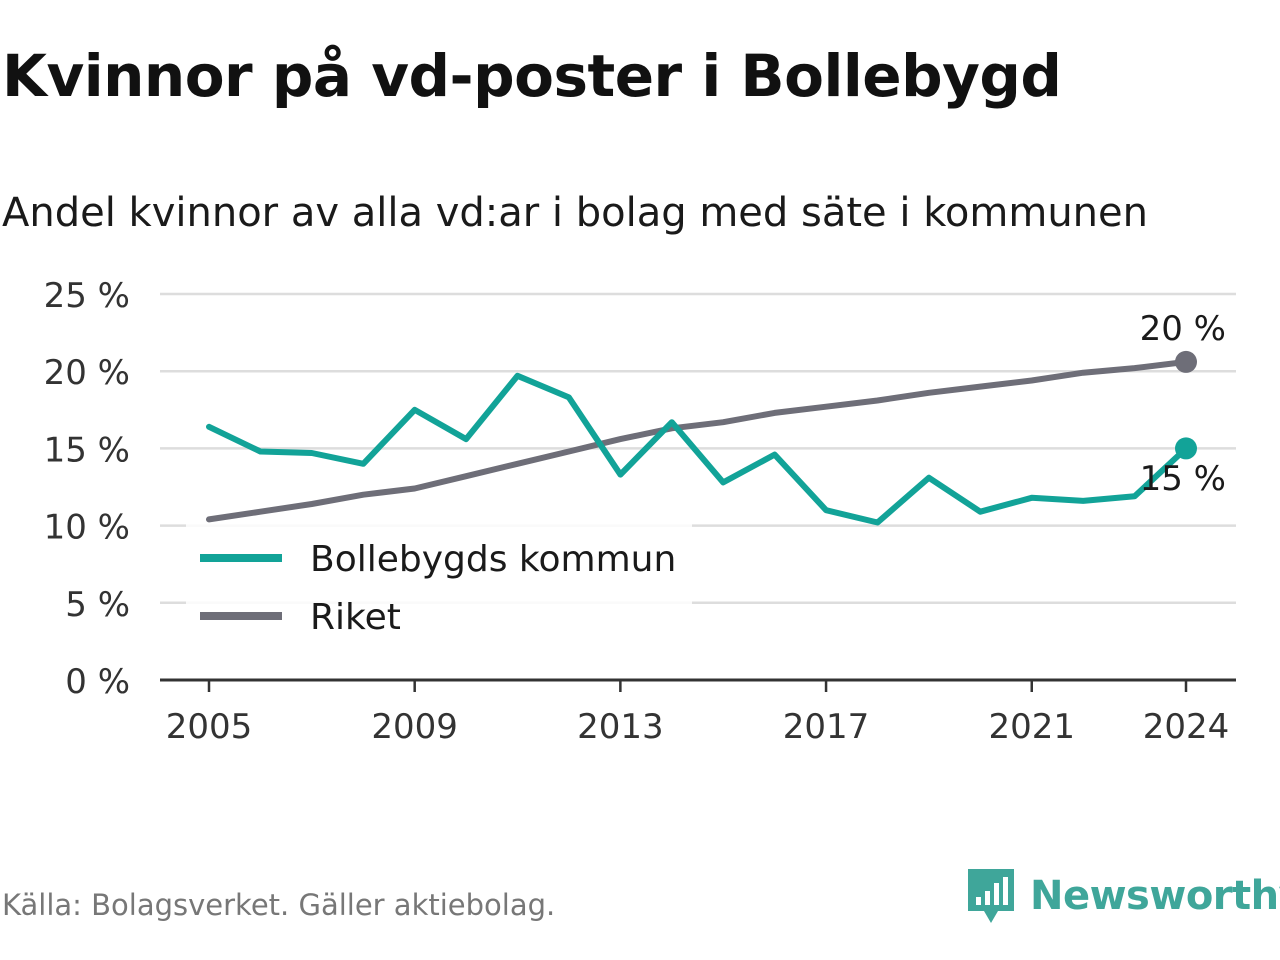  Describe the element at coordinates (1186, 727) in the screenshot. I see `x-tick-label: 2024` at that location.